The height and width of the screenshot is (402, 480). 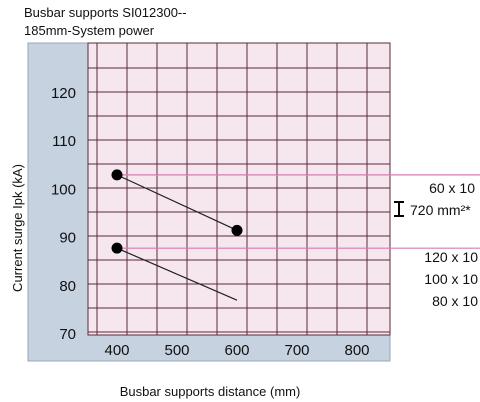 I want to click on chart-title-line-1: Busbar supports SI012300--, so click(x=105, y=12).